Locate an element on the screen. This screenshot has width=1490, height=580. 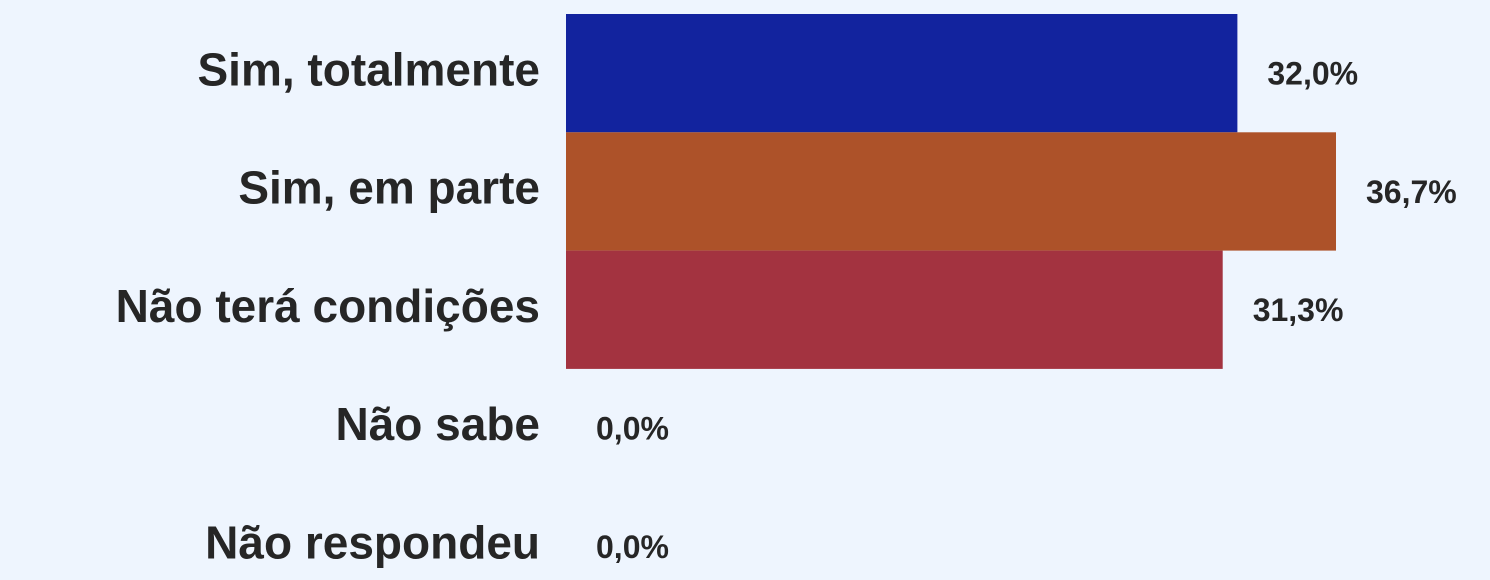
category-label: Não terá condições is located at coordinates (328, 306).